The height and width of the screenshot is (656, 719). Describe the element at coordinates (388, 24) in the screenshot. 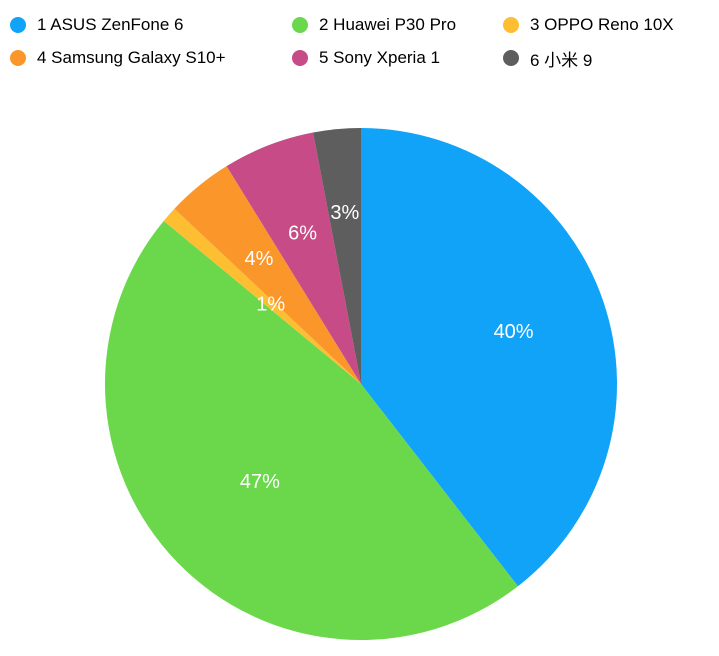

I see `legend-label-2: 2 Huawei P30 Pro` at that location.